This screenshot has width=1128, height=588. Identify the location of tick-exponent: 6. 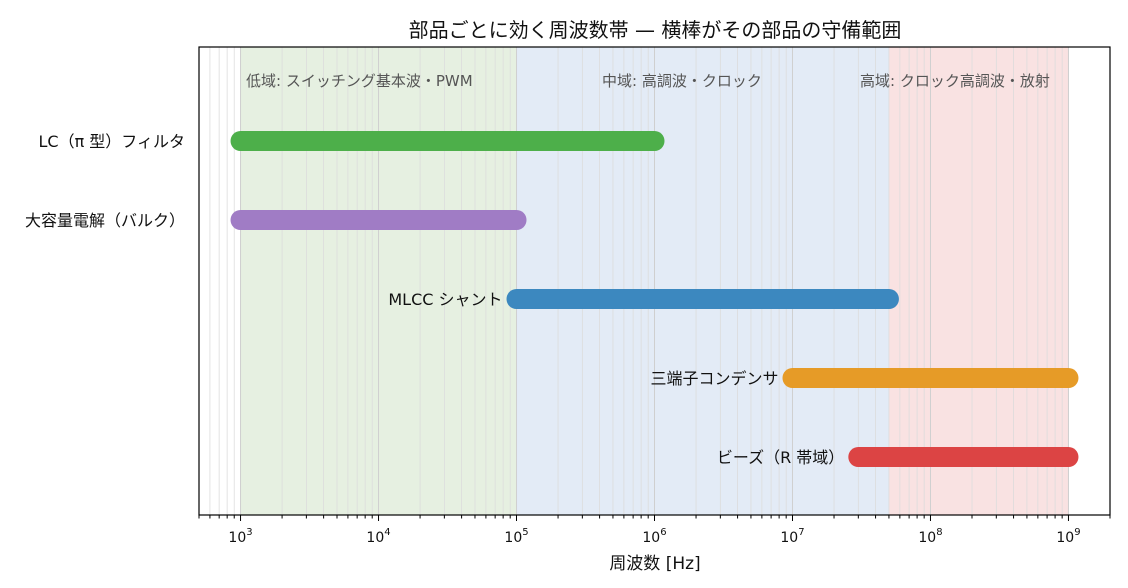
(663, 532).